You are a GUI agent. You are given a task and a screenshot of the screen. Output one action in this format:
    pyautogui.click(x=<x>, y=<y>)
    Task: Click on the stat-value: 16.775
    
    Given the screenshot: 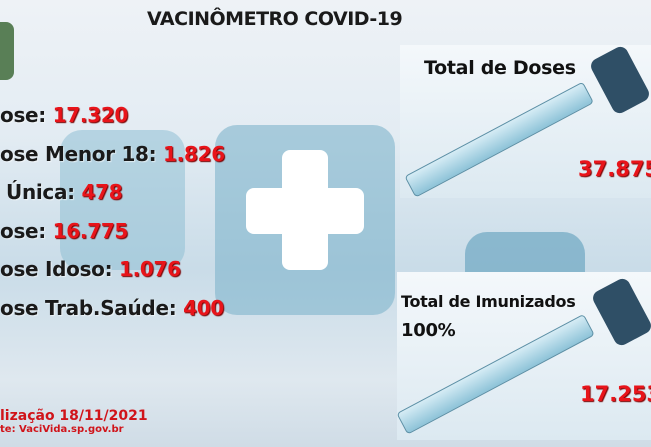 What is the action you would take?
    pyautogui.click(x=90, y=230)
    